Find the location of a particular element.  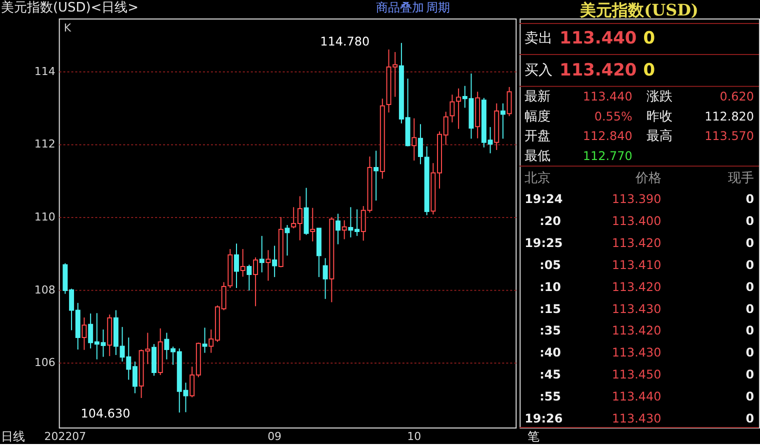

text: 幅度 is located at coordinates (537, 116).